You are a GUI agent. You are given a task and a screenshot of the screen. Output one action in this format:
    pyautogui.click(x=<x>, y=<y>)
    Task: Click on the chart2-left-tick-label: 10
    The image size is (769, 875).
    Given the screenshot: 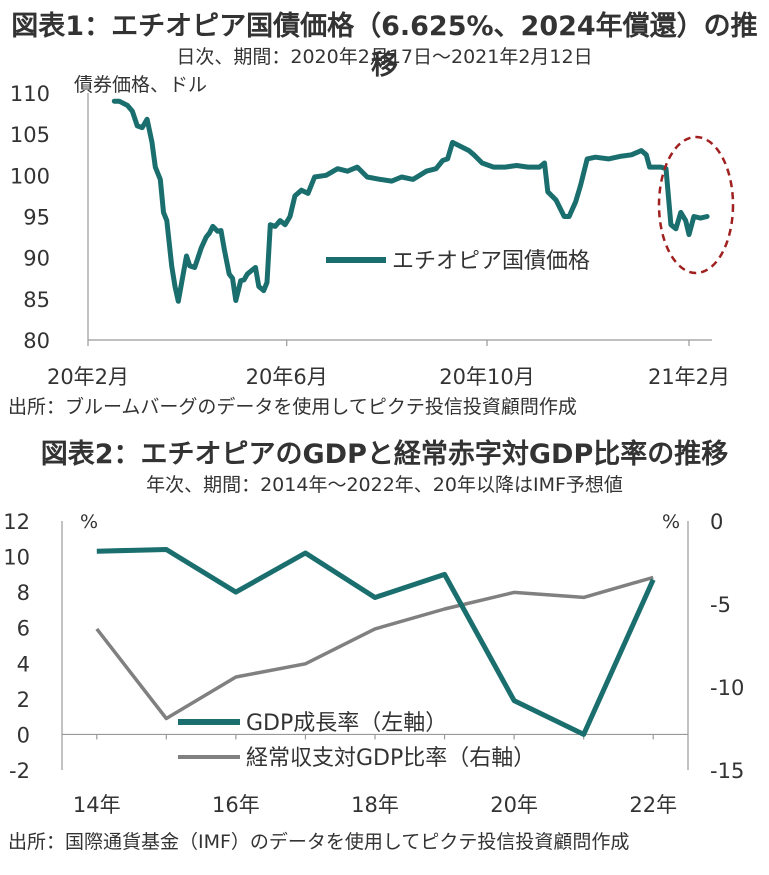 What is the action you would take?
    pyautogui.click(x=16, y=558)
    